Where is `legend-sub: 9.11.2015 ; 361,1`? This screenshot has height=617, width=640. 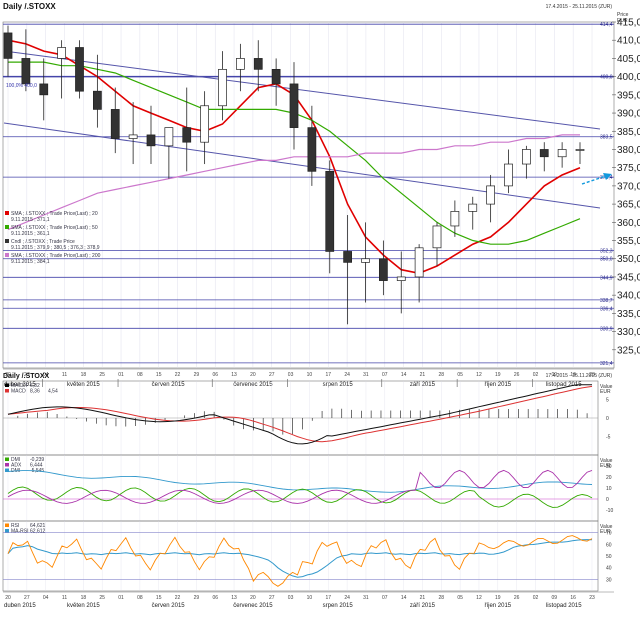
legend-sub: 9.11.2015 ; 361,1 is located at coordinates (30, 234).